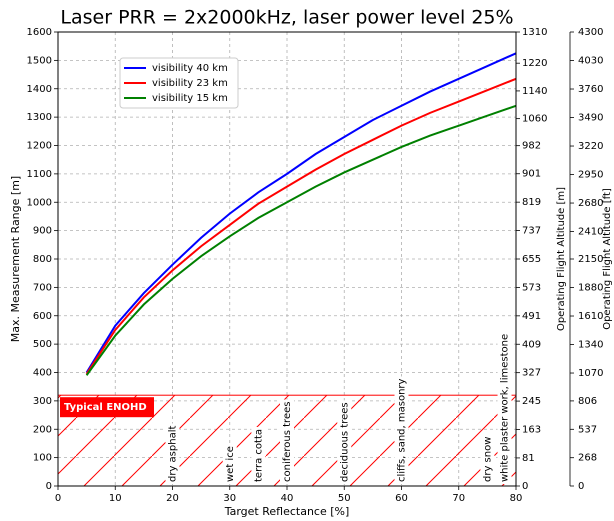 This screenshot has width=614, height=521. Describe the element at coordinates (590, 345) in the screenshot. I see `y3-tick-label: 1340` at that location.